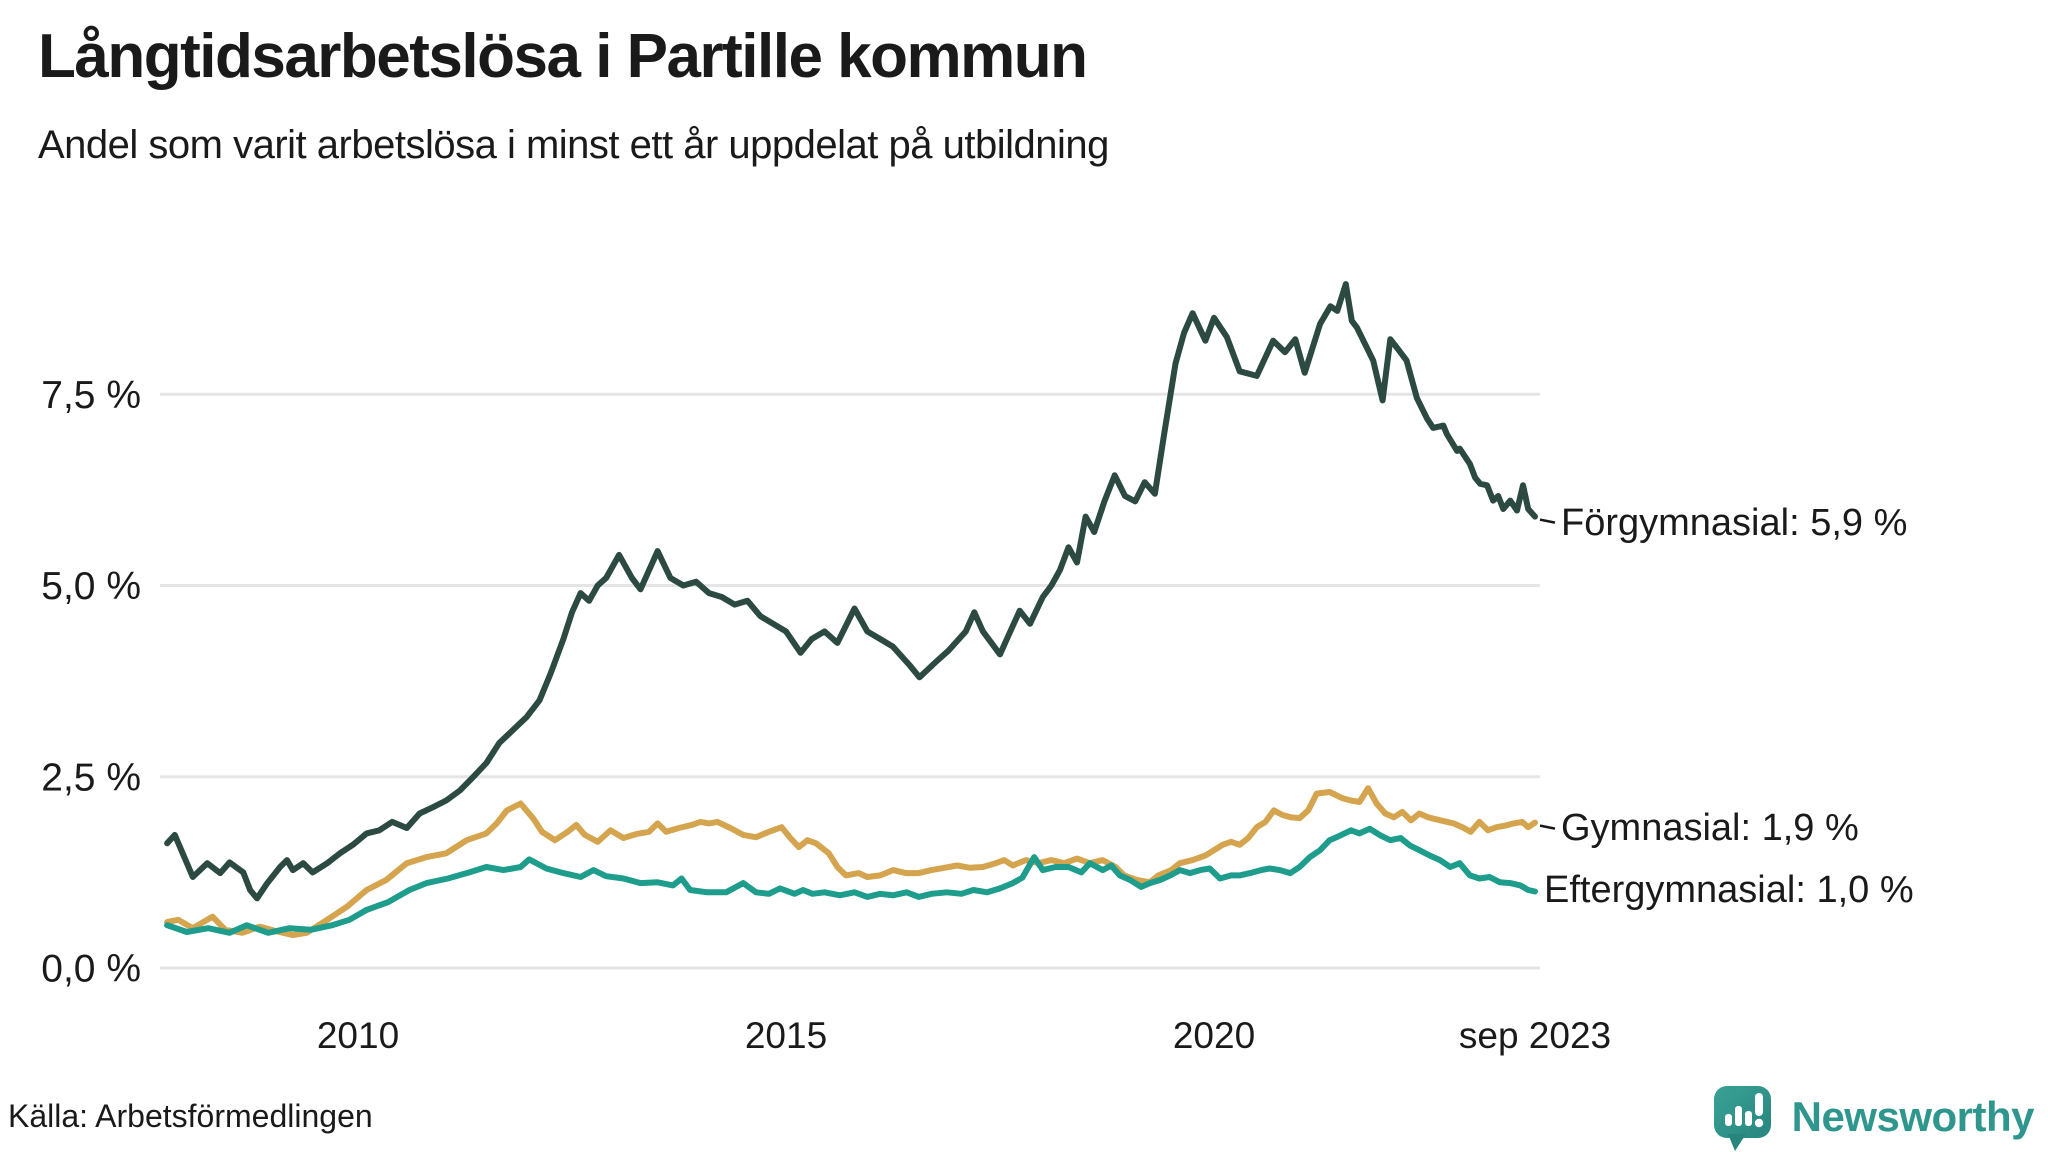  I want to click on y-tick-label: 7,5 %, so click(91, 395).